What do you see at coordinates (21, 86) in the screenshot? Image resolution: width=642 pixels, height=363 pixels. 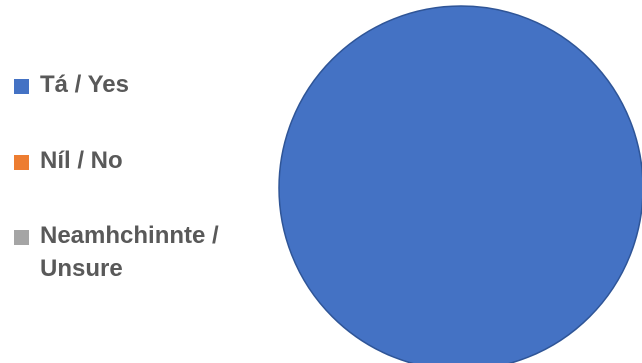 I see `legend-swatch-yes` at bounding box center [21, 86].